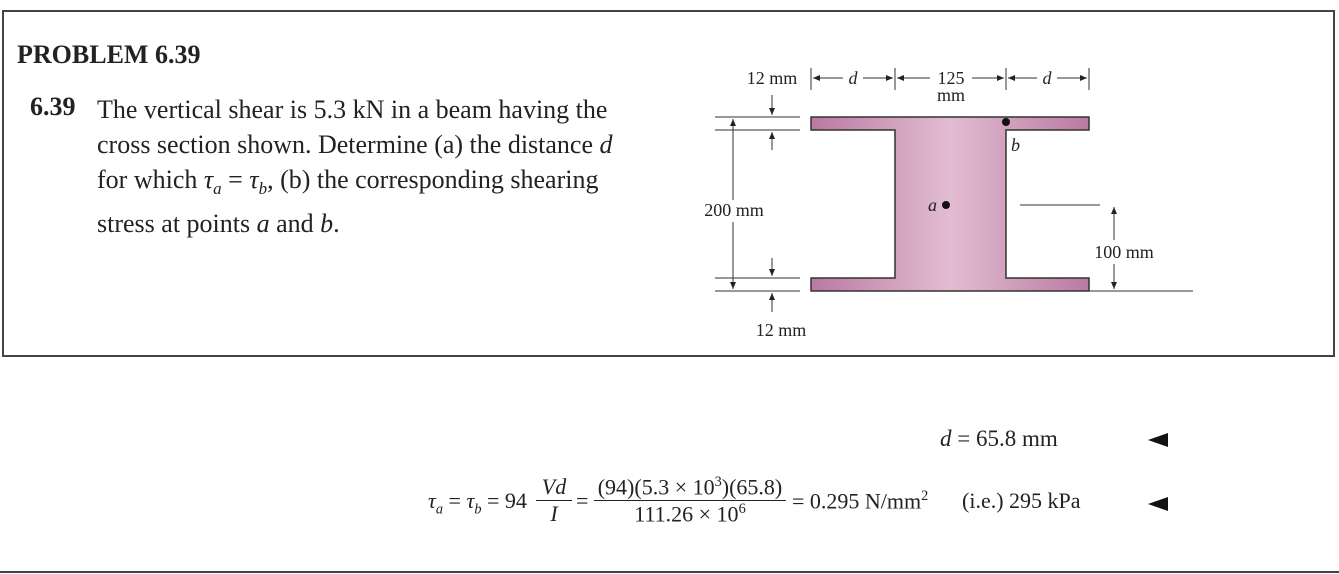 The height and width of the screenshot is (574, 1339). I want to click on problem-title: PROBLEM 6.39, so click(109, 54).